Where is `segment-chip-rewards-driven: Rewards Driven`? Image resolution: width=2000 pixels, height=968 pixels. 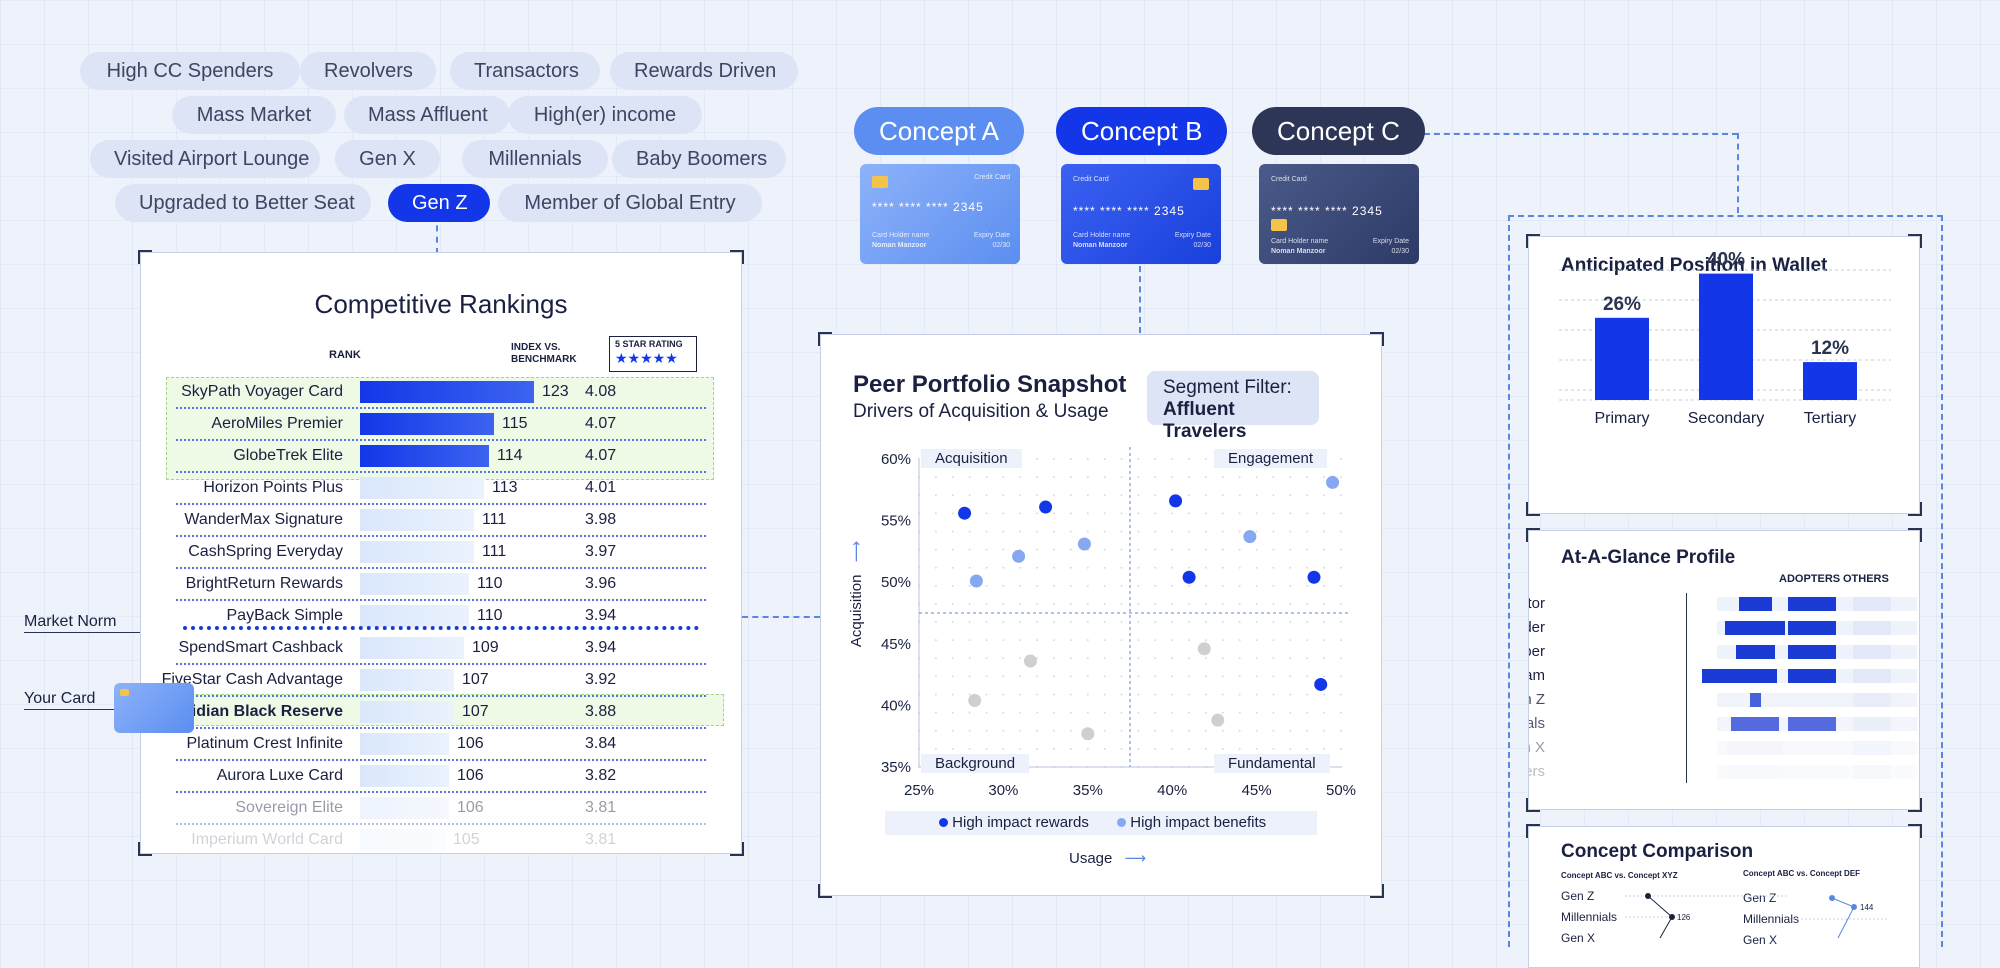
segment-chip-rewards-driven: Rewards Driven is located at coordinates (704, 71).